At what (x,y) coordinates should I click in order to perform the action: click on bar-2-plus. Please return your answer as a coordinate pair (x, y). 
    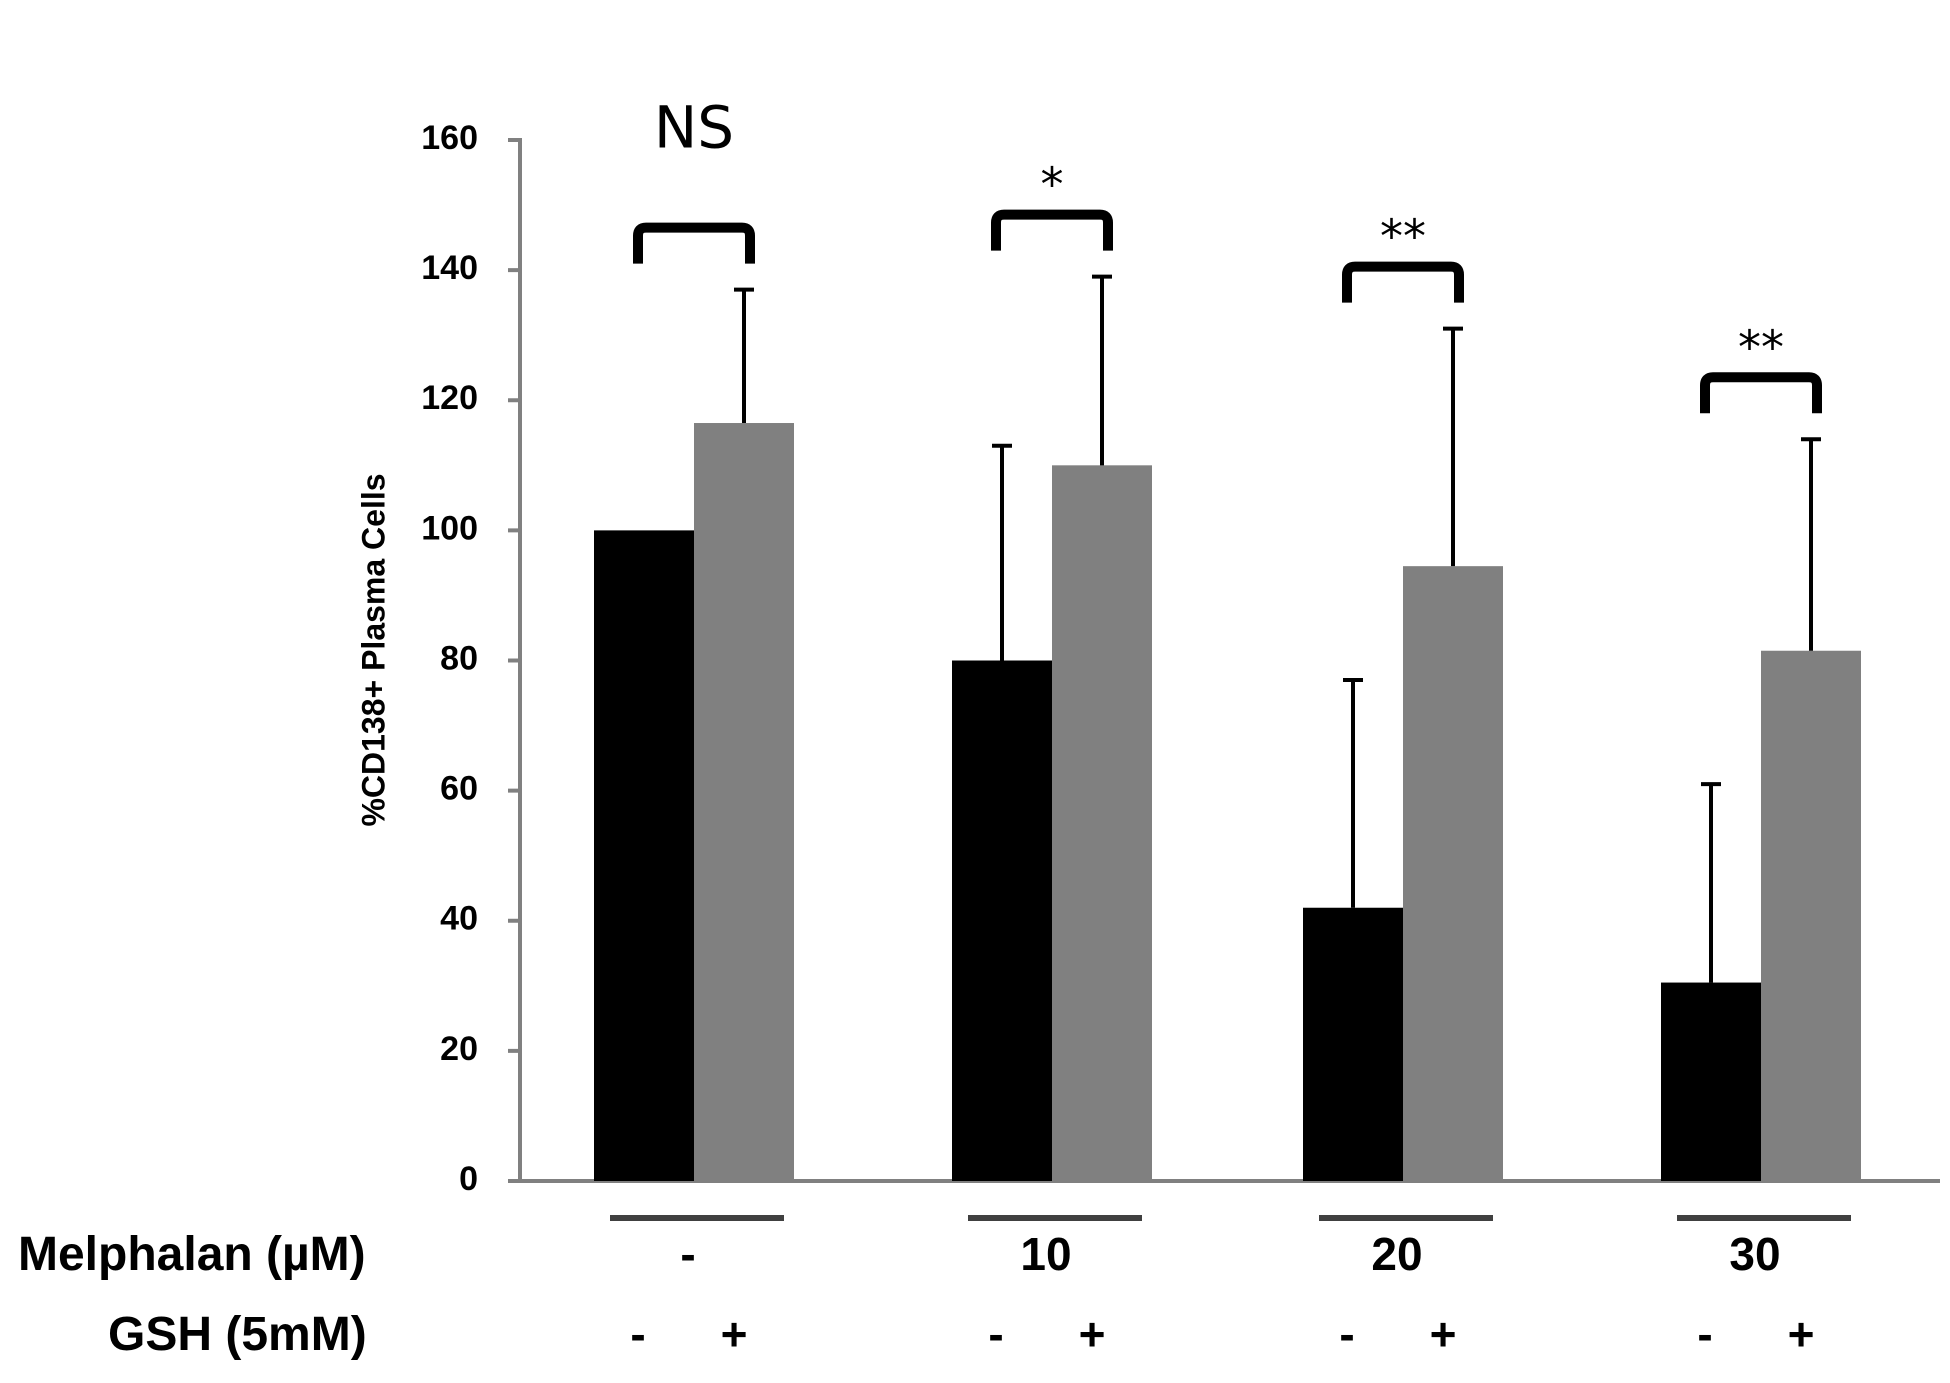
    Looking at the image, I should click on (1102, 823).